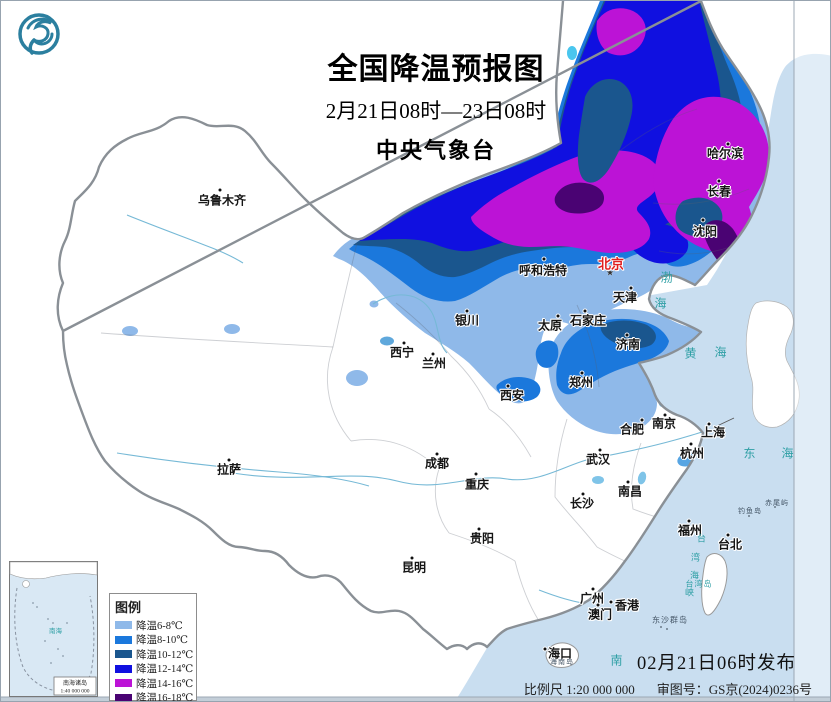 This screenshot has width=831, height=702. What do you see at coordinates (734, 689) in the screenshot?
I see `approval-number: 审图号：GS京(2024)0236号` at bounding box center [734, 689].